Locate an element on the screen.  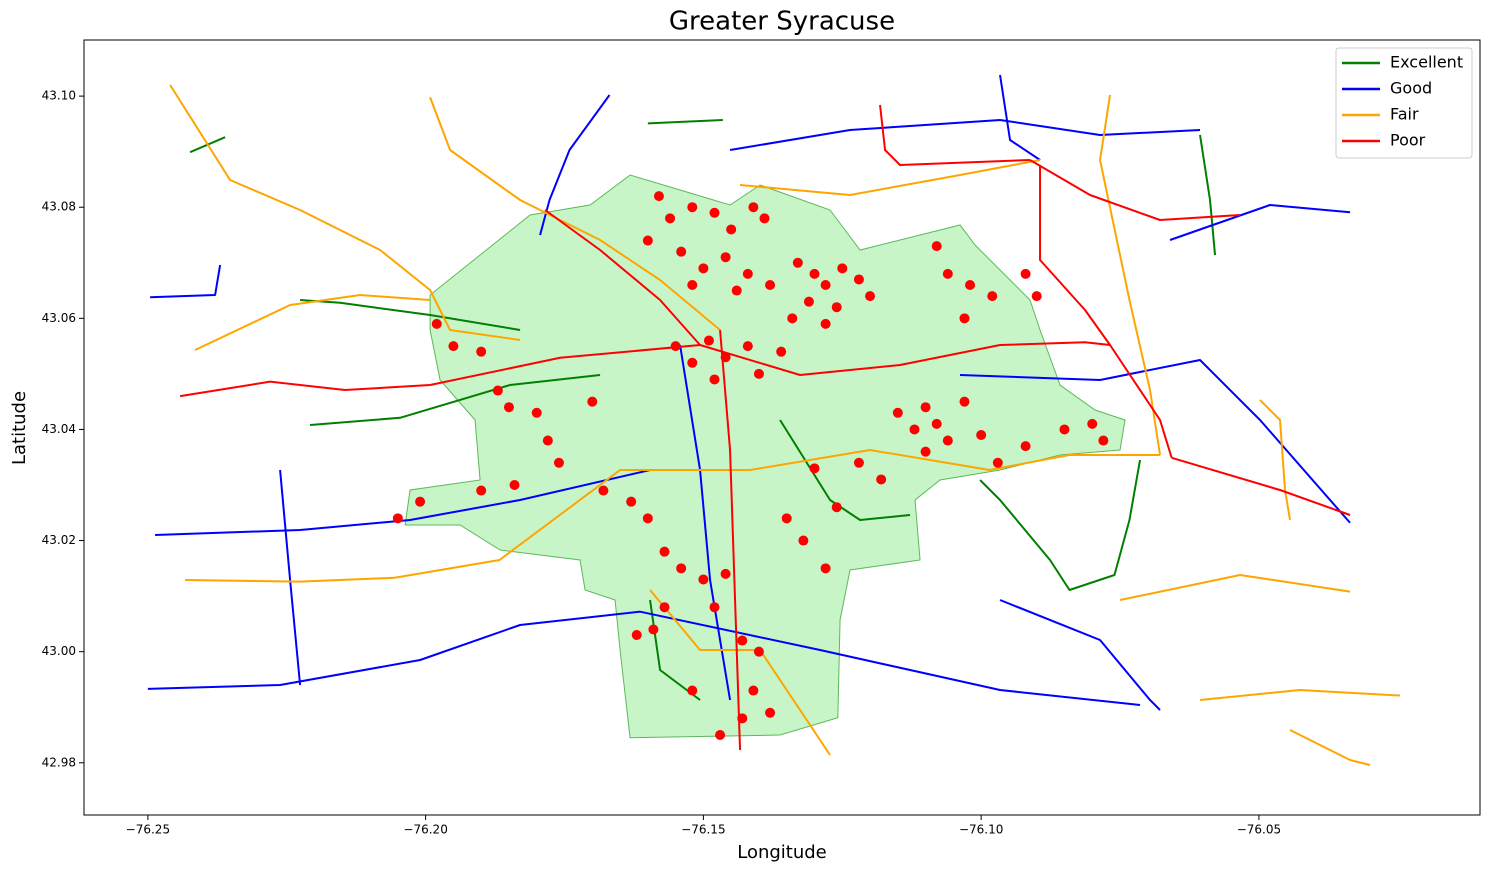
y-tick-label: 43.00 is located at coordinates (59, 651).